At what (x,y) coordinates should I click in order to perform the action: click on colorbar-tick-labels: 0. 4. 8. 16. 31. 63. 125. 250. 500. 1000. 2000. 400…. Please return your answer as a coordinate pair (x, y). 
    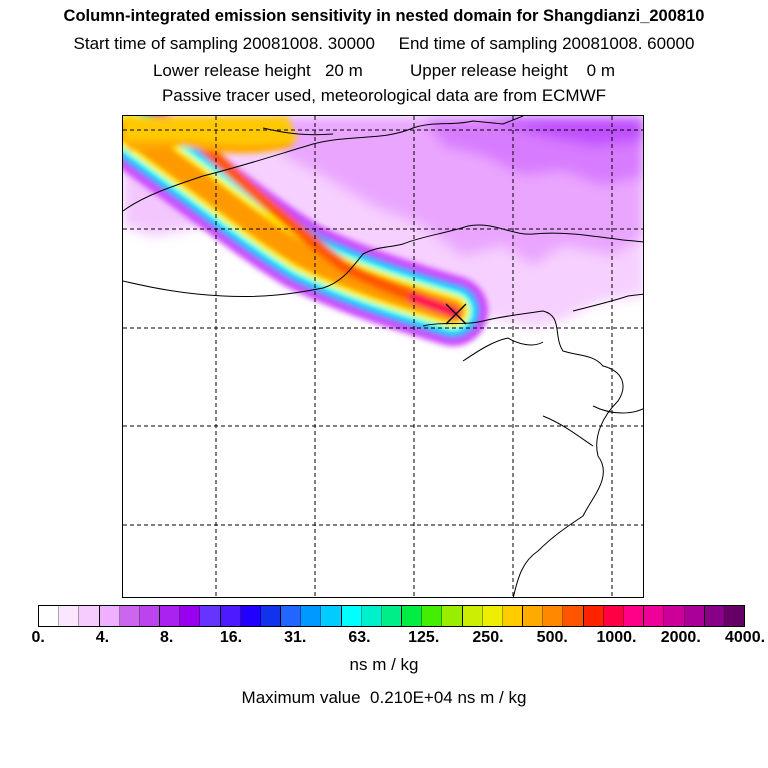
    Looking at the image, I should click on (384, 638).